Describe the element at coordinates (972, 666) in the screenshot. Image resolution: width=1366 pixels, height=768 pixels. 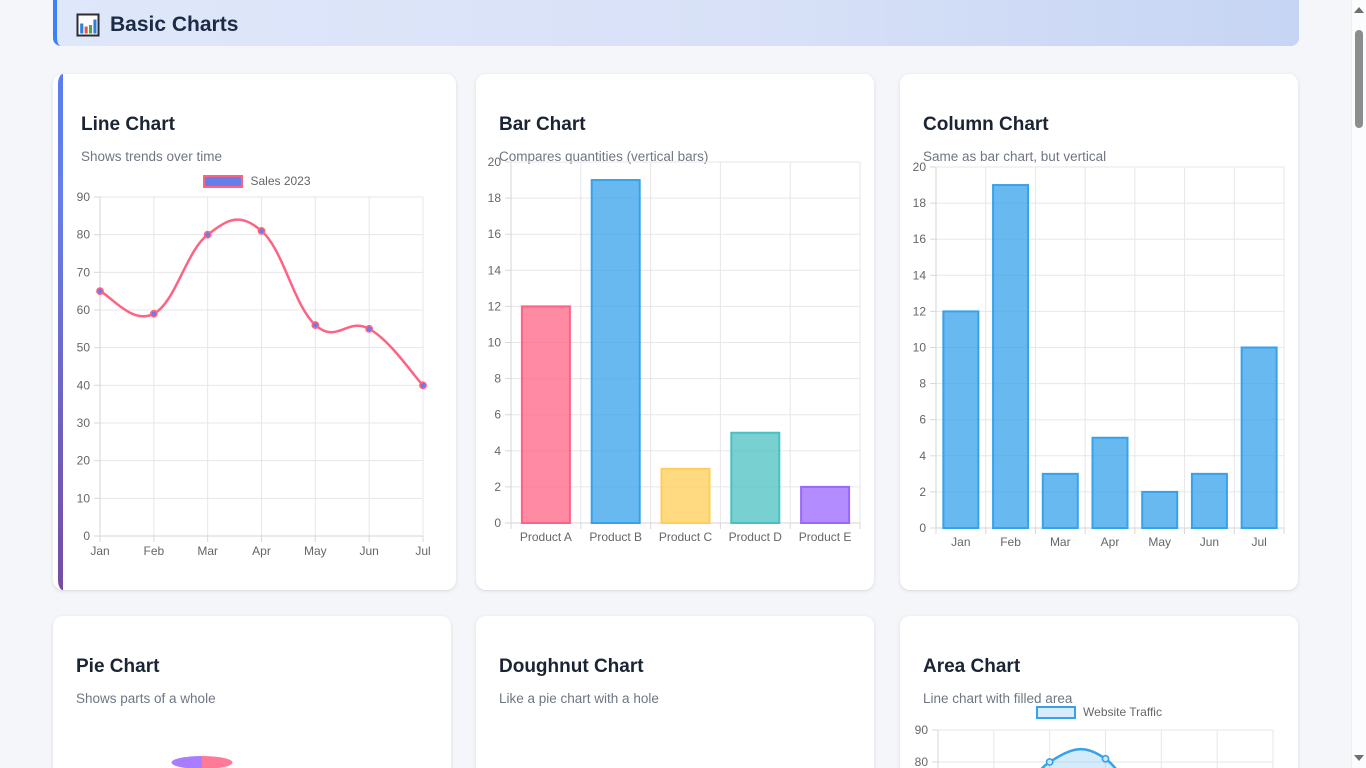
I see `card-title: Area Chart` at that location.